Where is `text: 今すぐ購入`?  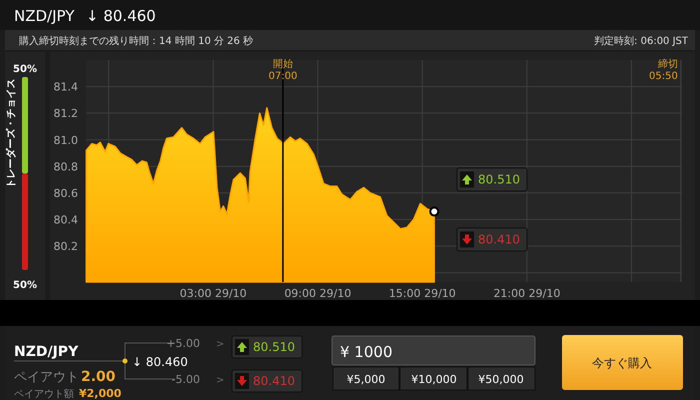
text: 今すぐ購入 is located at coordinates (622, 363).